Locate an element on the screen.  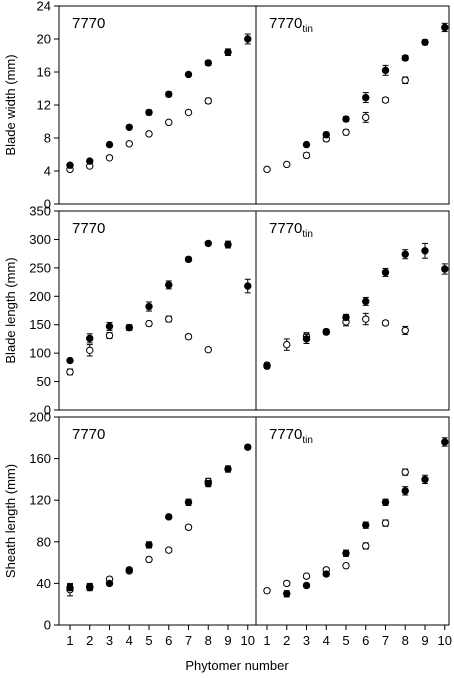
x-tick-label: 3 is located at coordinates (109, 640).